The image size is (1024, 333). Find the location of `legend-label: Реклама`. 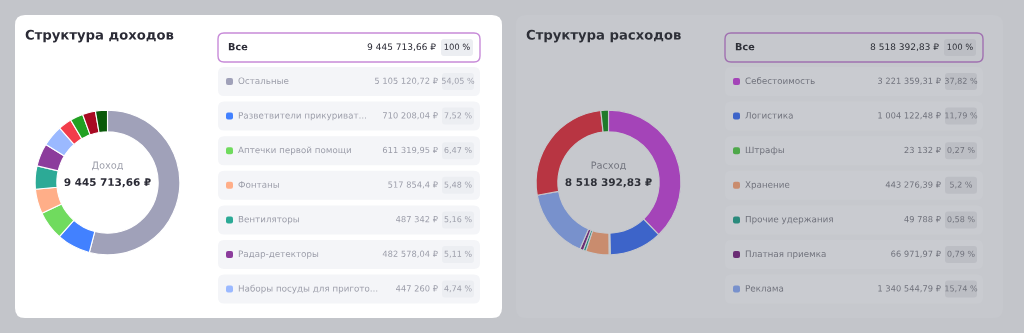

legend-label: Реклама is located at coordinates (764, 288).